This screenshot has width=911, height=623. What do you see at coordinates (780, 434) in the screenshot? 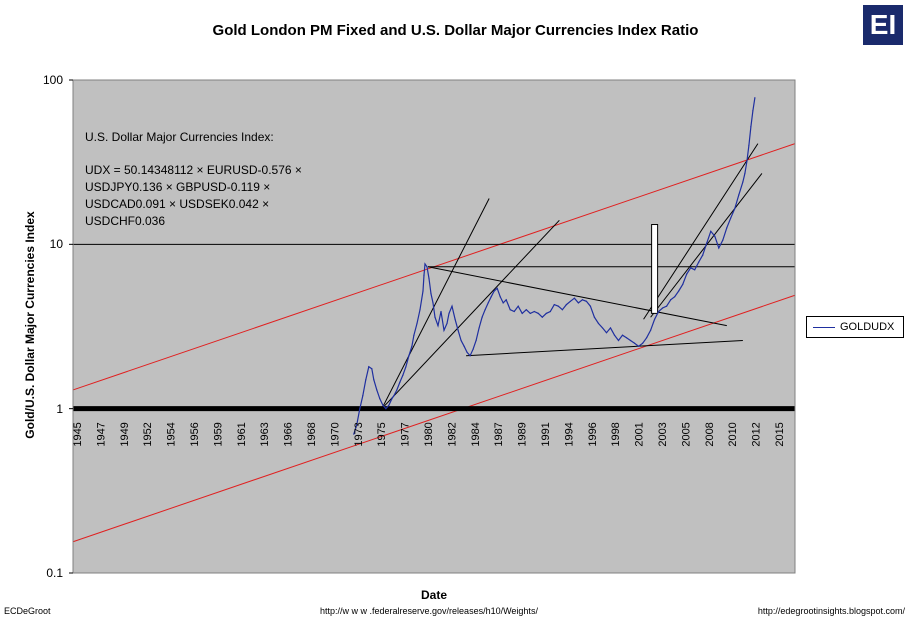
I see `x-tick-label: 2015` at bounding box center [780, 434].